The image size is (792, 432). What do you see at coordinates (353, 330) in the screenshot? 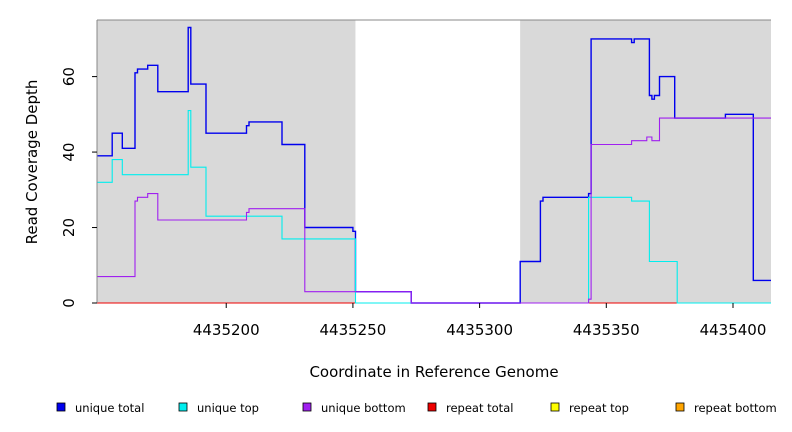
I see `x-tick-label: 4435250` at bounding box center [353, 330].